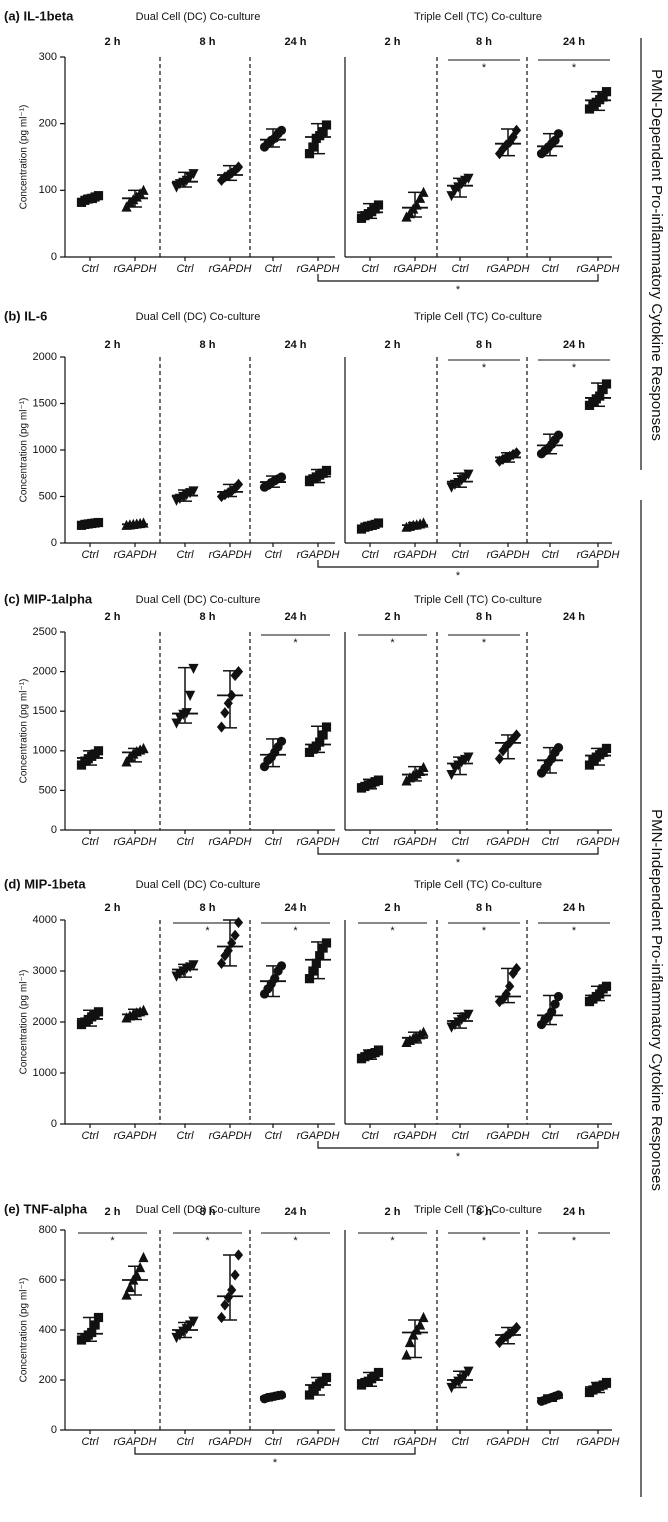  What do you see at coordinates (45, 672) in the screenshot?
I see `y-tick-label: 2000` at bounding box center [45, 672].